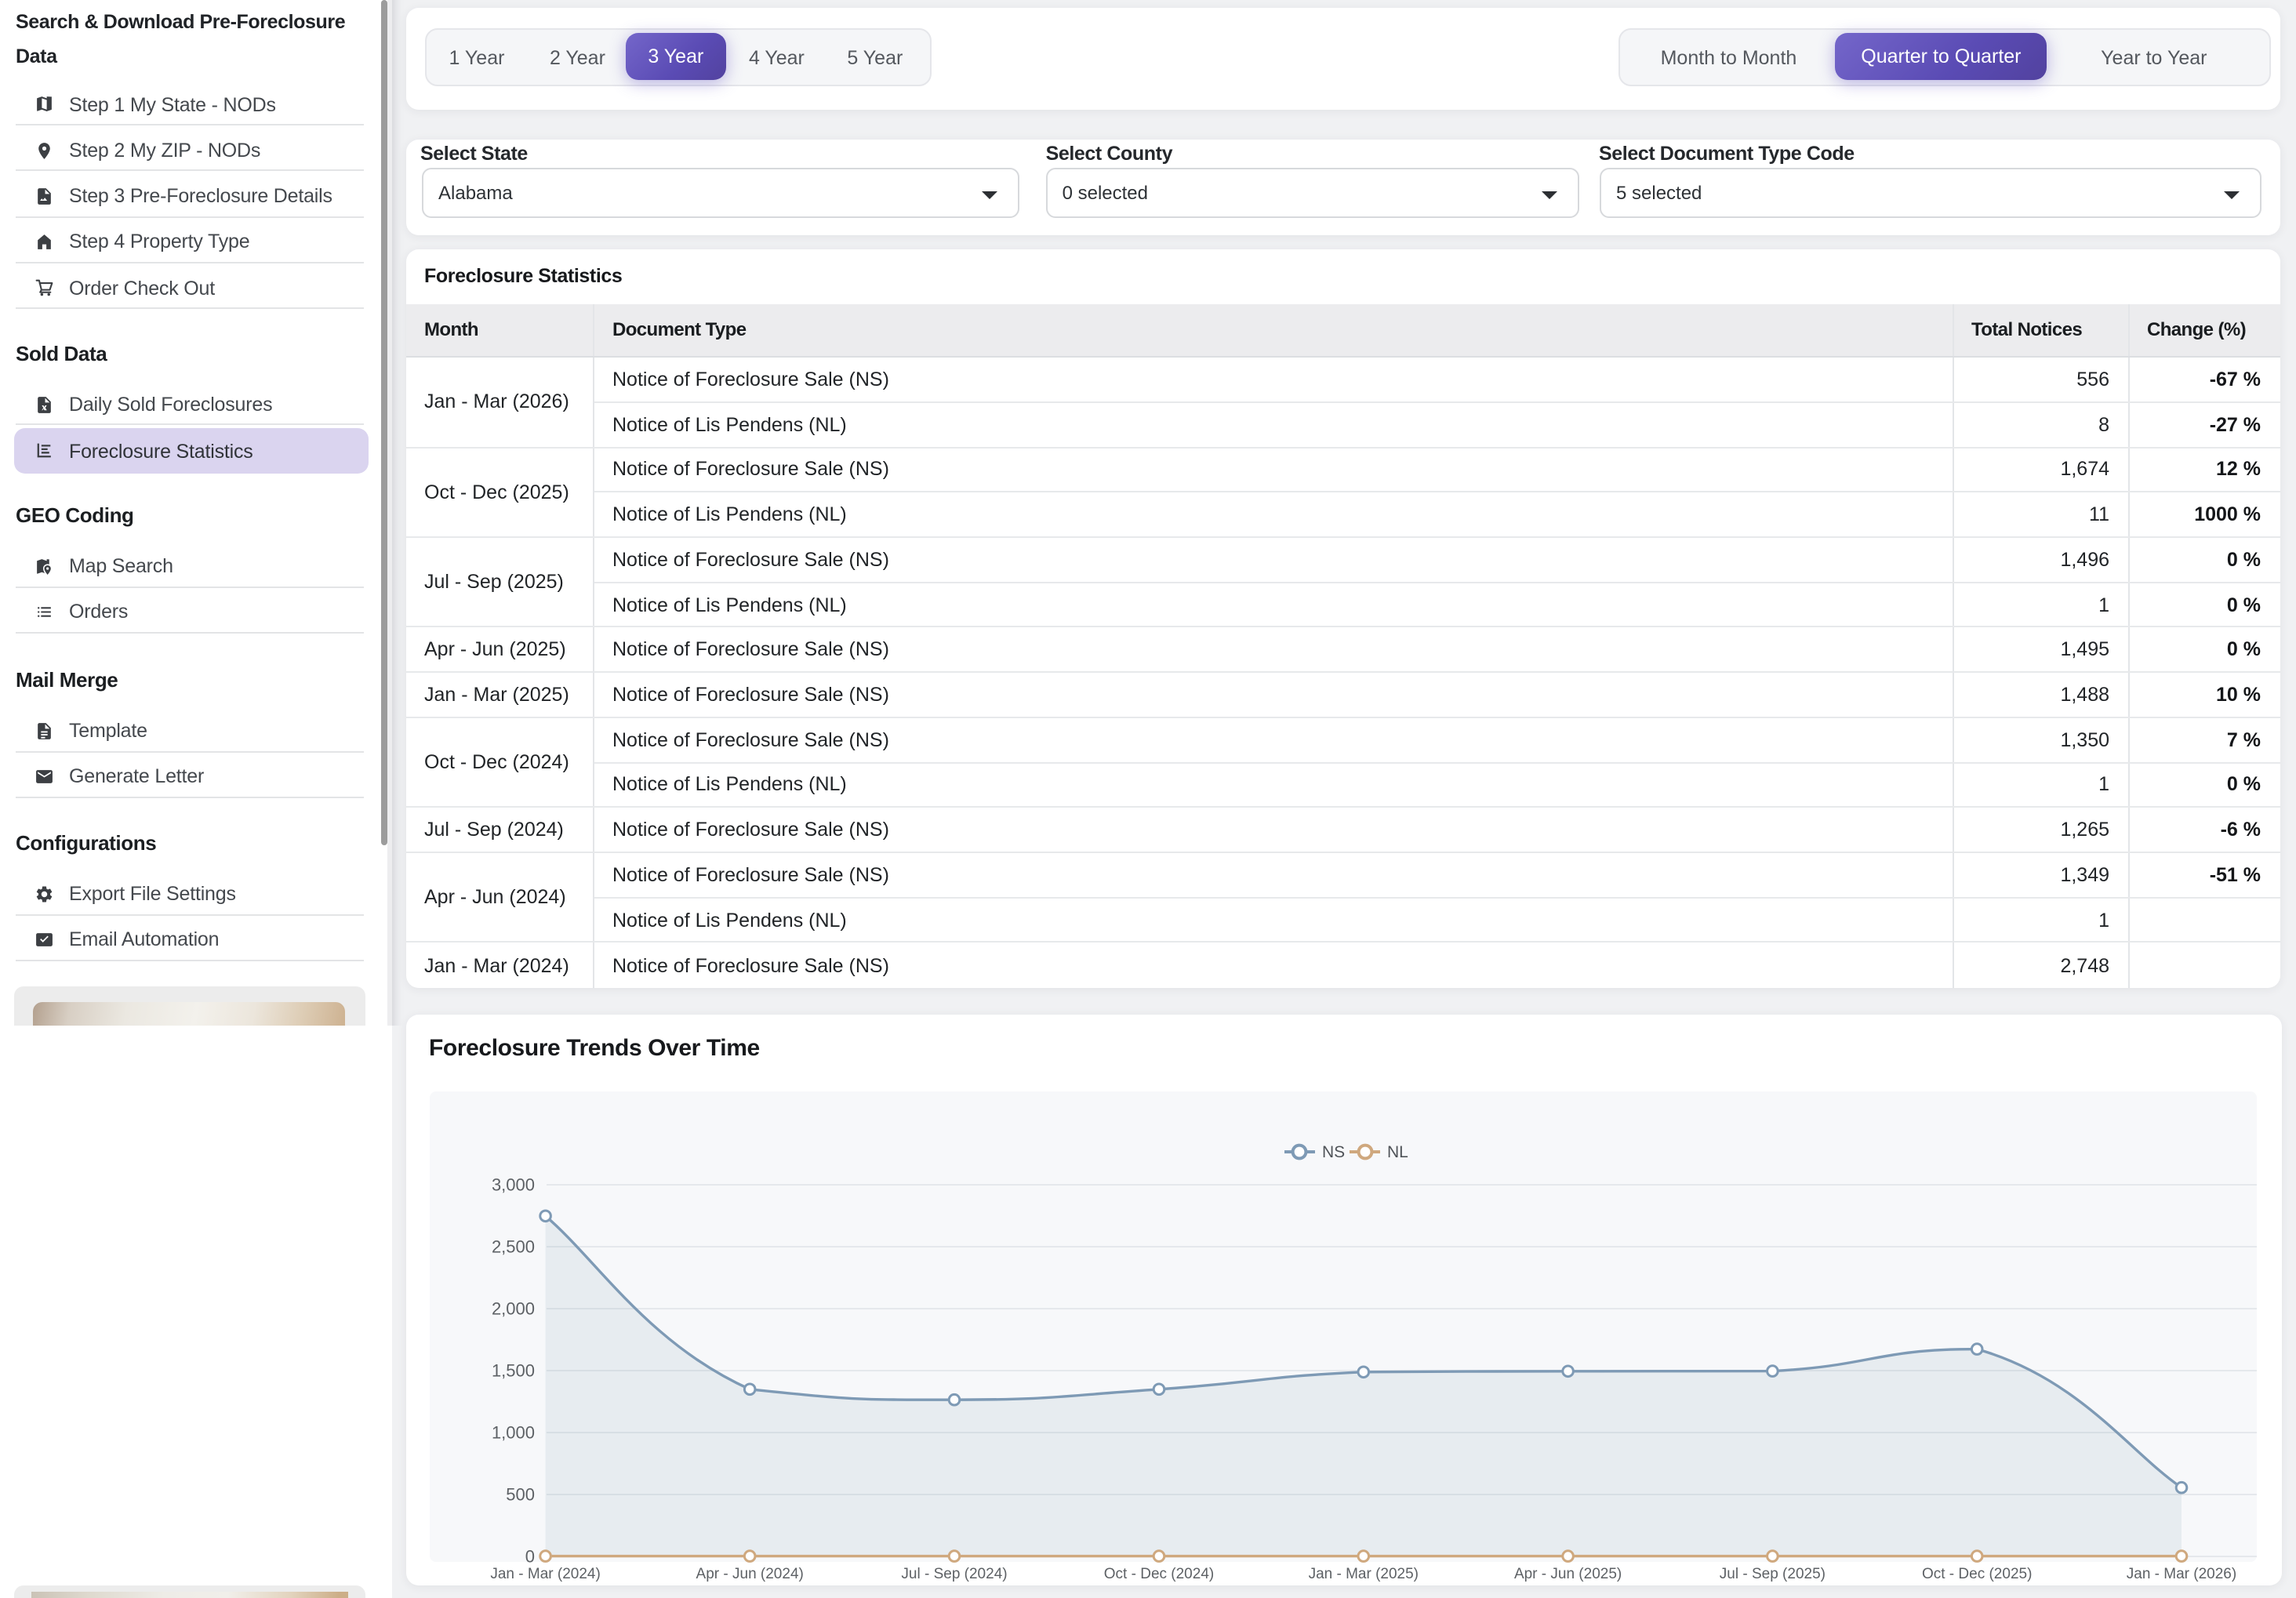  Describe the element at coordinates (1977, 1574) in the screenshot. I see `svg-text: Oct - Dec (2025)` at that location.